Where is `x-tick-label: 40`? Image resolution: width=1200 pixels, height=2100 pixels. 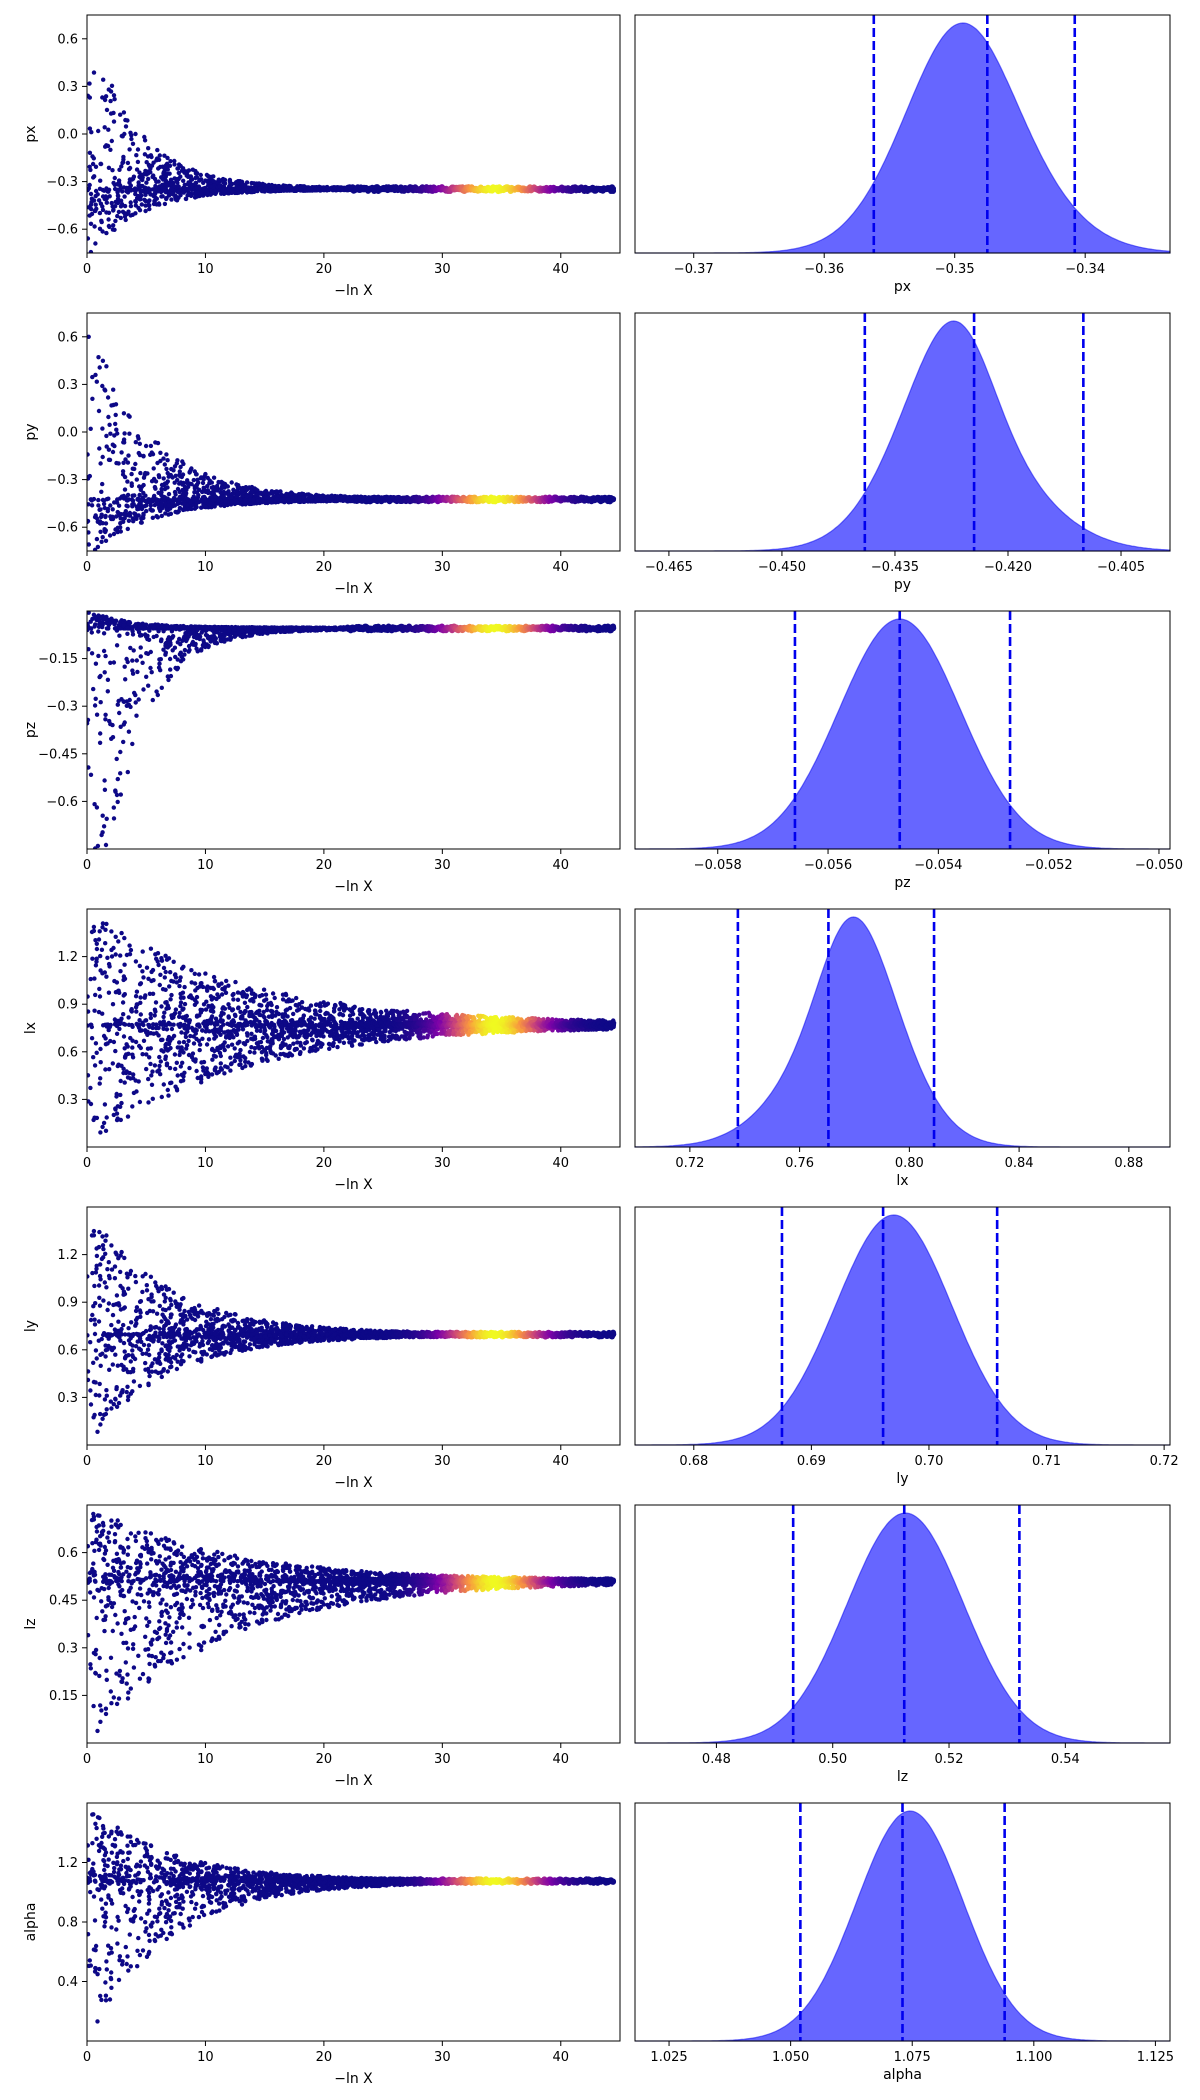
x-tick-label: 40 is located at coordinates (561, 269).